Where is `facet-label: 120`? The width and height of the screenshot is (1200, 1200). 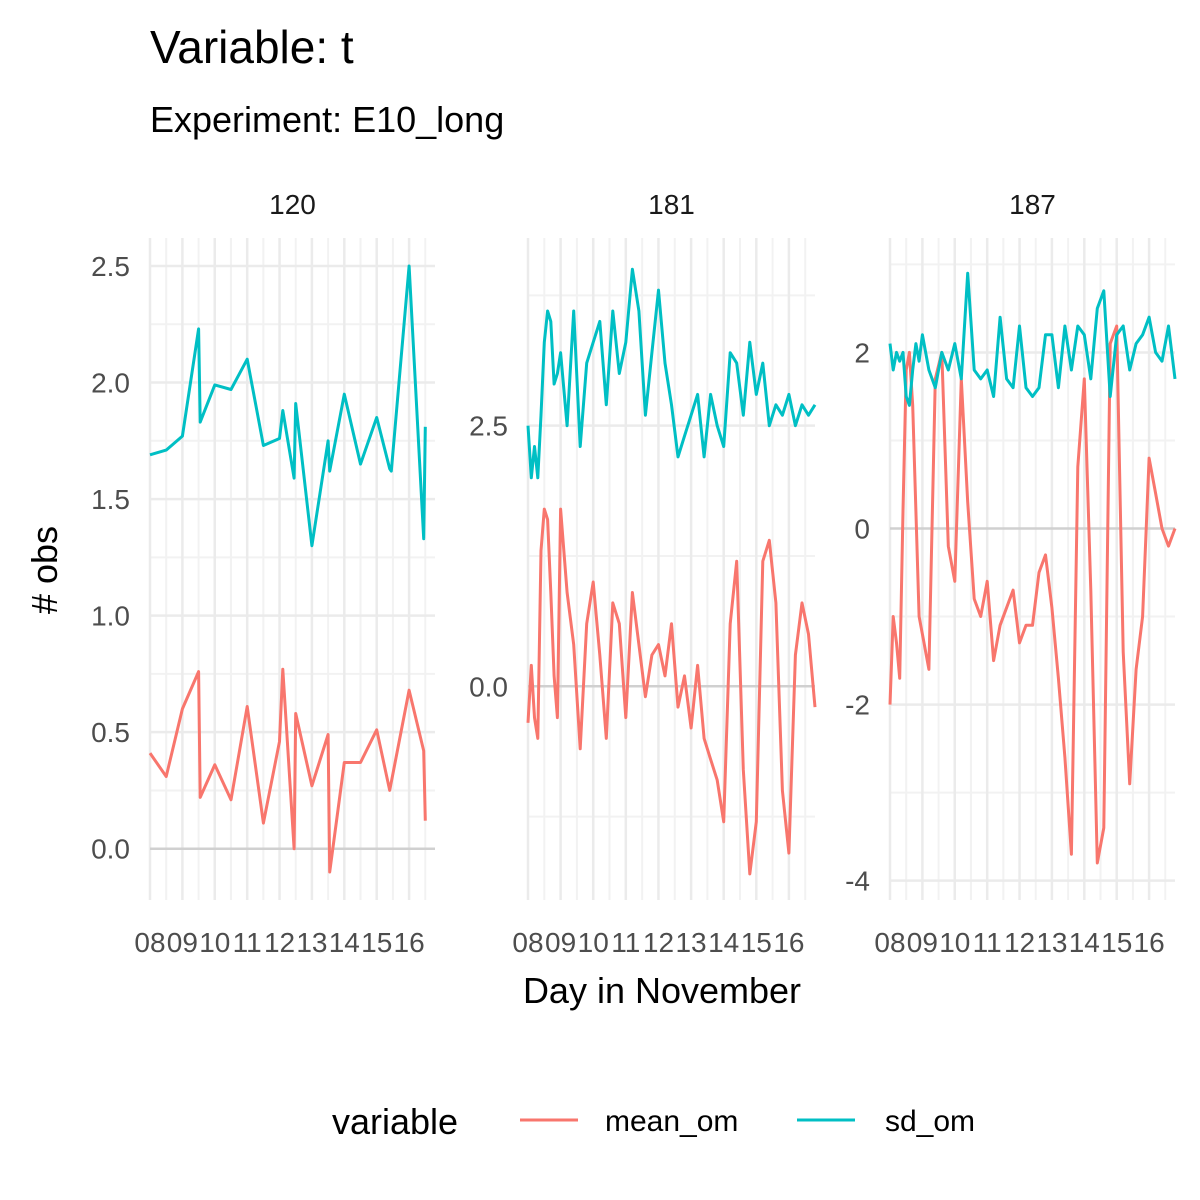
facet-label: 120 is located at coordinates (292, 204).